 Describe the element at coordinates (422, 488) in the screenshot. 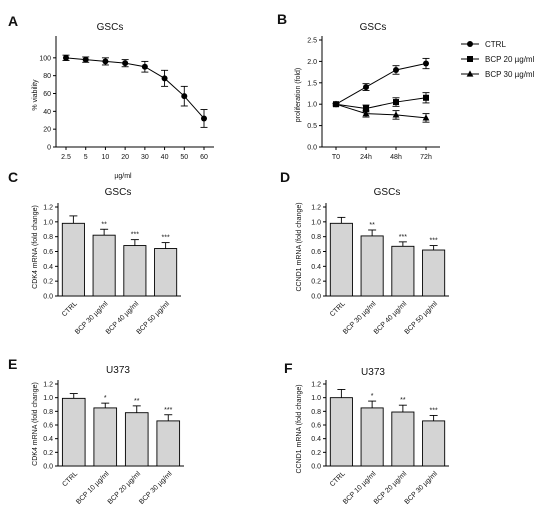

I see `panel-f-category-label-3: BCP 30 µg/ml` at that location.